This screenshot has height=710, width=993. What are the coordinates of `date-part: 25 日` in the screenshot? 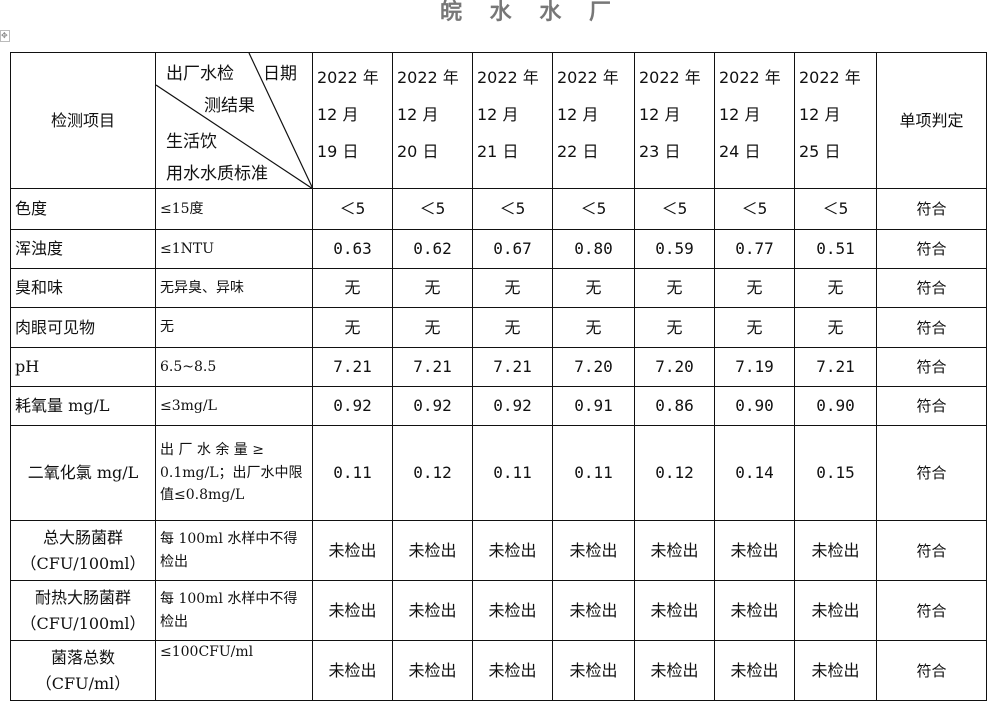 It's located at (820, 151).